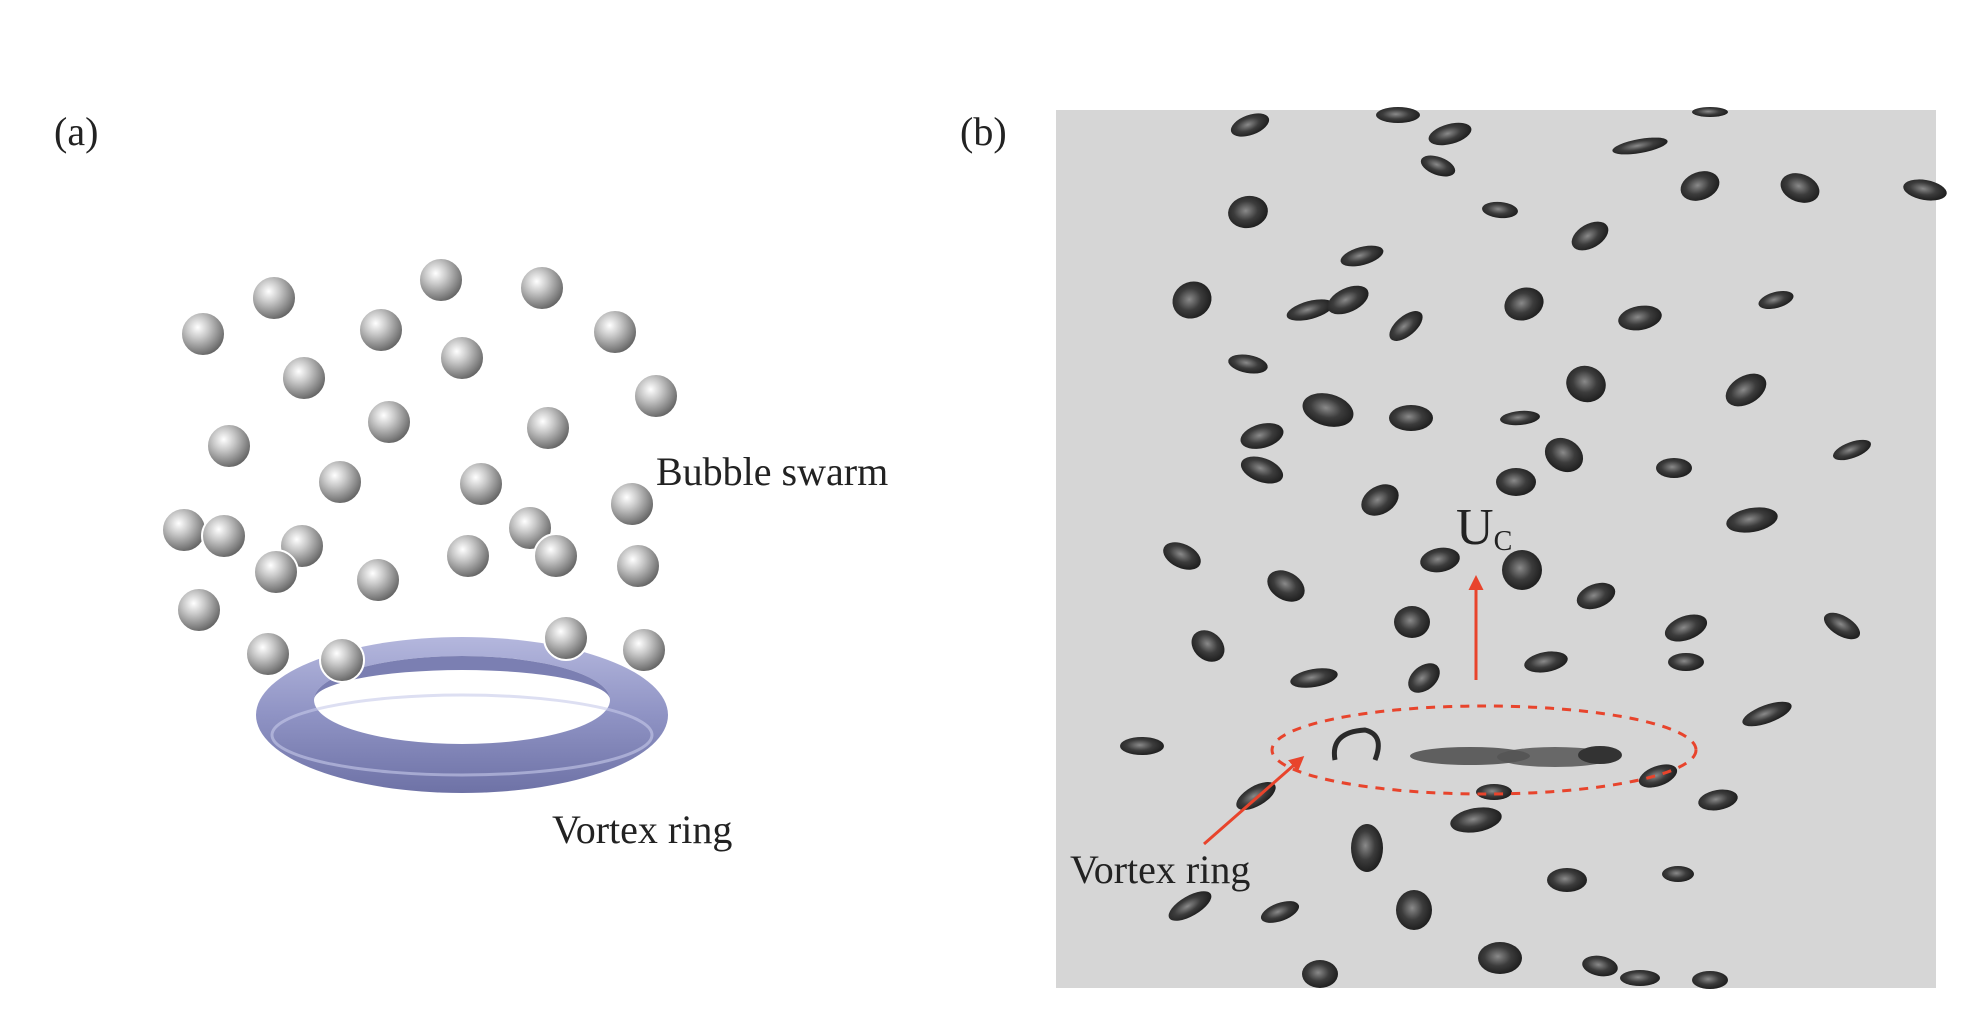 The height and width of the screenshot is (1014, 1964). I want to click on velocity-label: UC, so click(1484, 528).